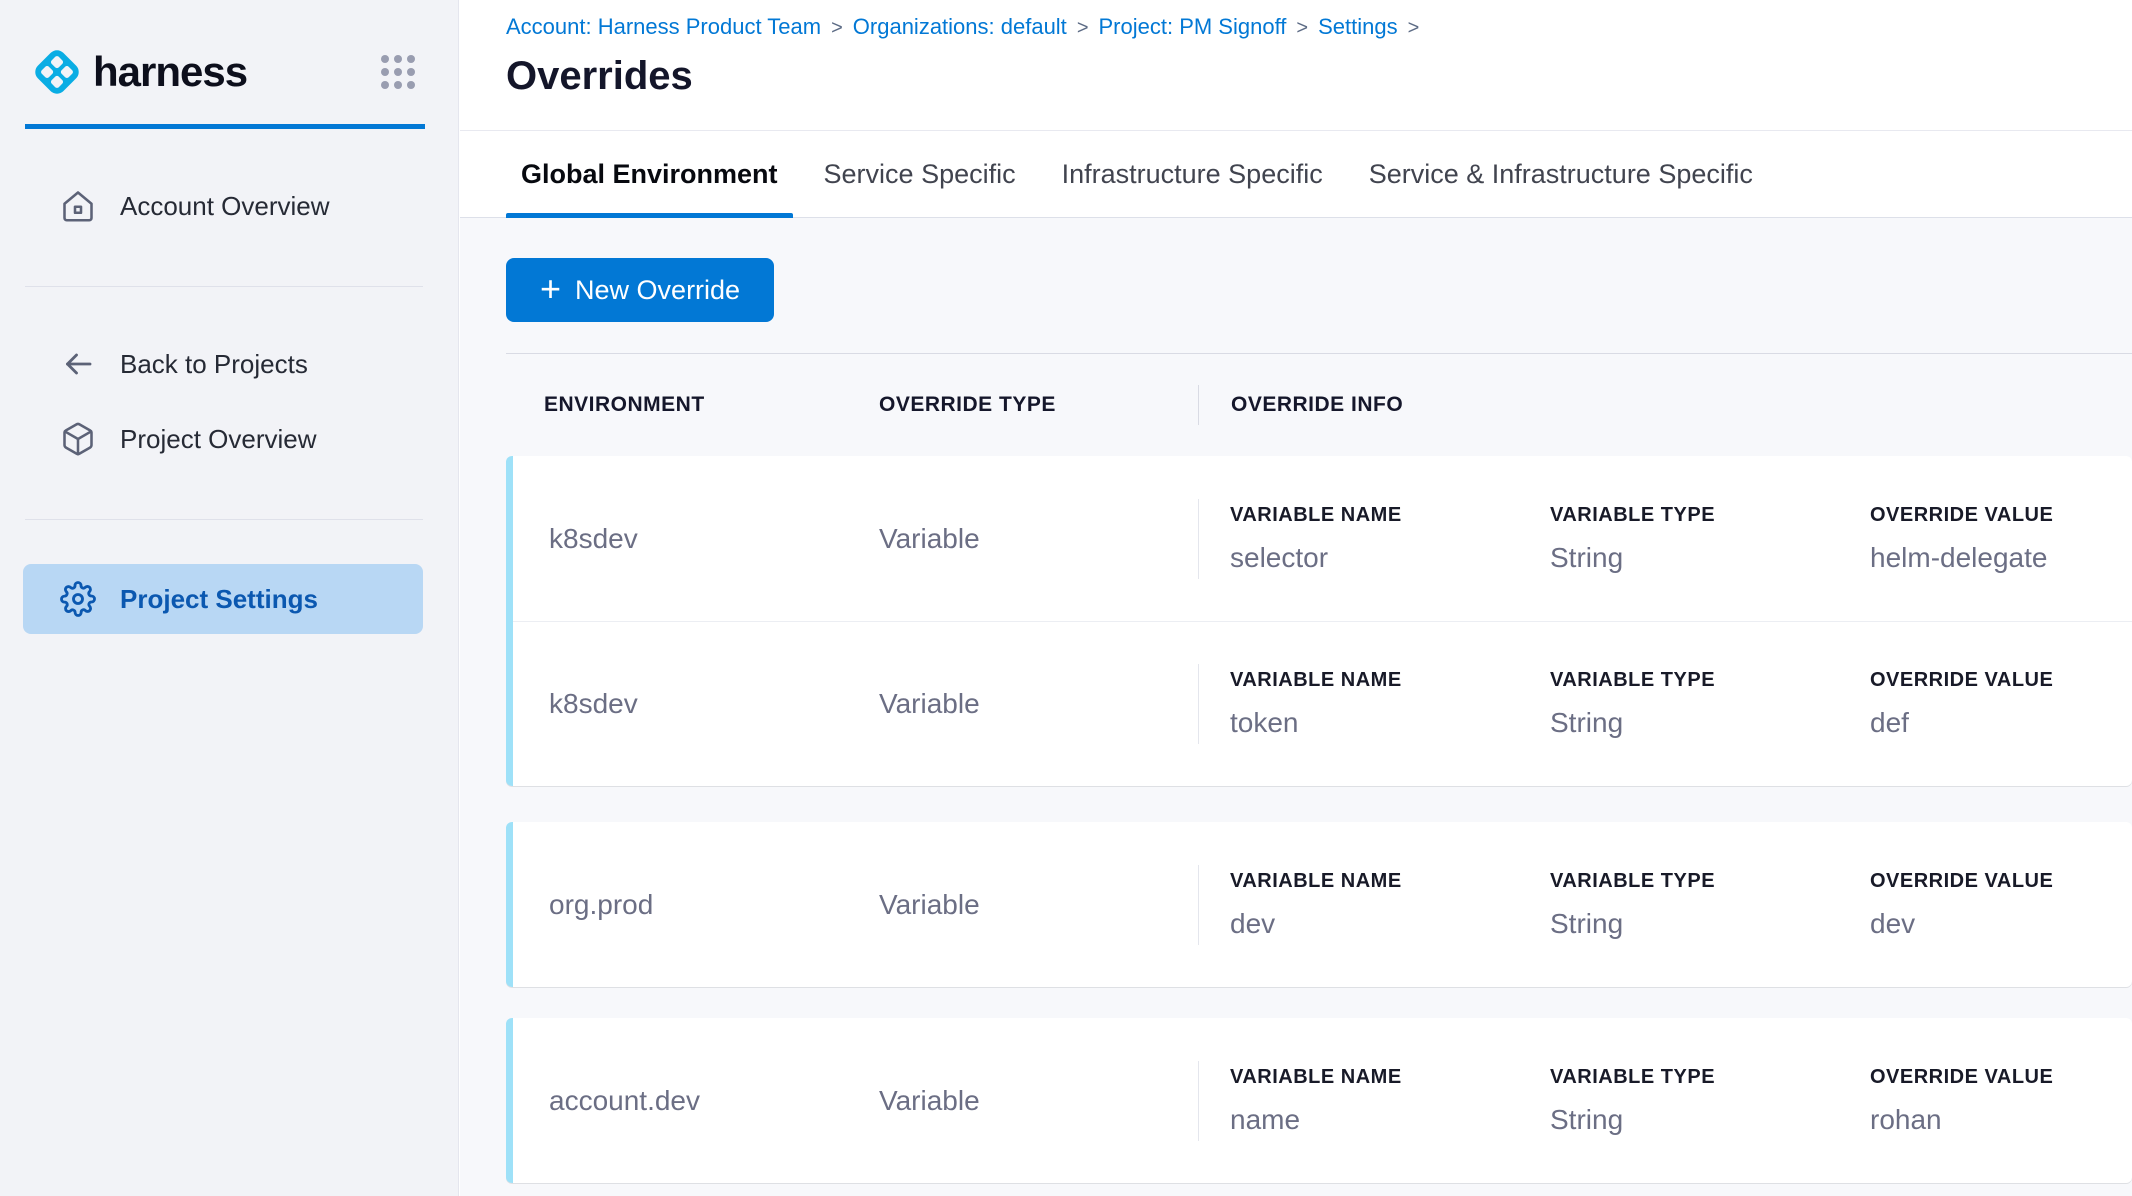  What do you see at coordinates (959, 26) in the screenshot?
I see `breadcrumb-org-link: Organizations: default` at bounding box center [959, 26].